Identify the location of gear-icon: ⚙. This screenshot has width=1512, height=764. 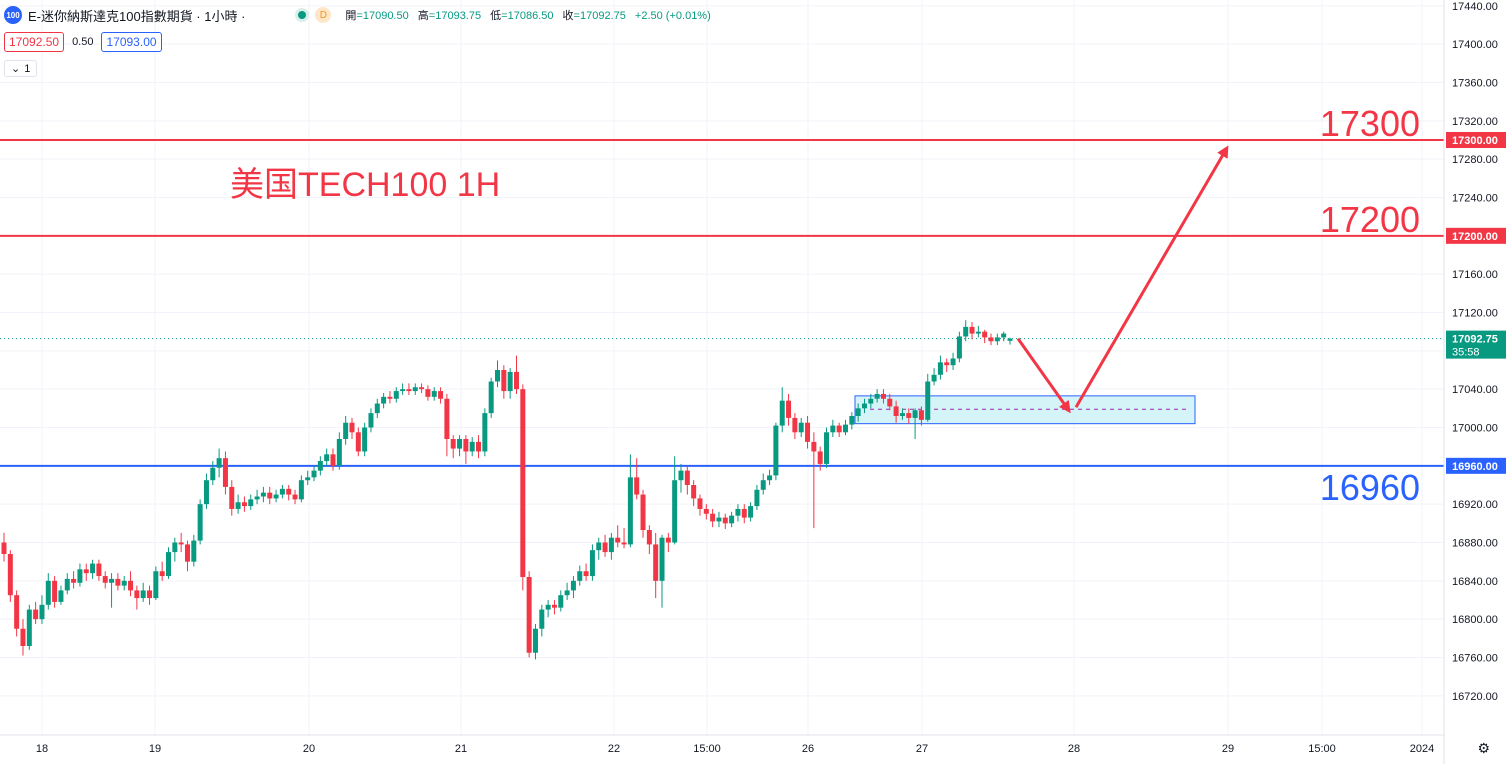
(1483, 748).